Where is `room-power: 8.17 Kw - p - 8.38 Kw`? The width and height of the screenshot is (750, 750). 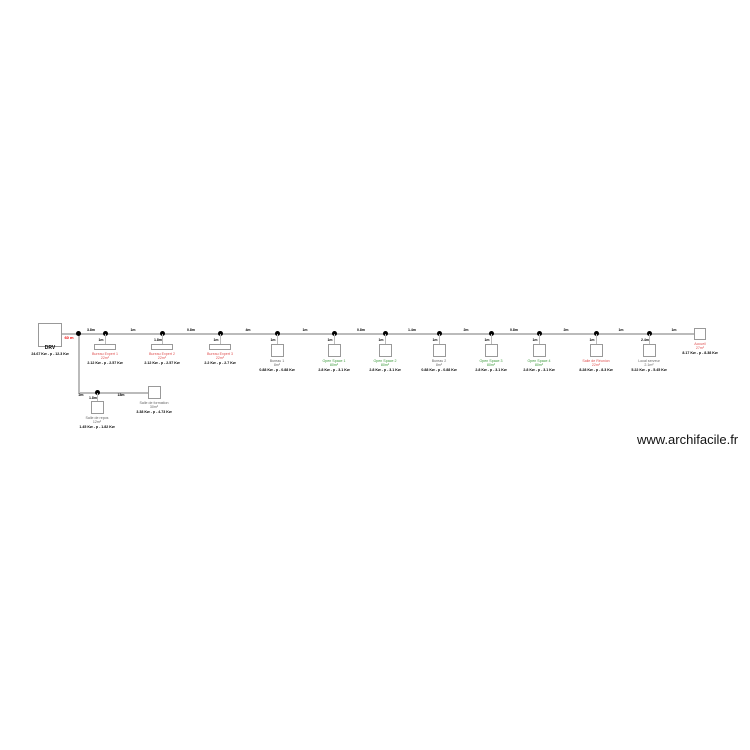 room-power: 8.17 Kw - p - 8.38 Kw is located at coordinates (700, 353).